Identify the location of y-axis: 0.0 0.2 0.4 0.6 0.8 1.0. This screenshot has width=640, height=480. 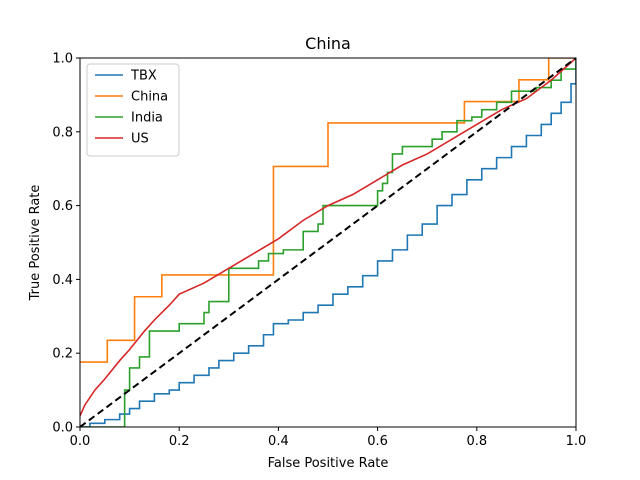
(66, 244).